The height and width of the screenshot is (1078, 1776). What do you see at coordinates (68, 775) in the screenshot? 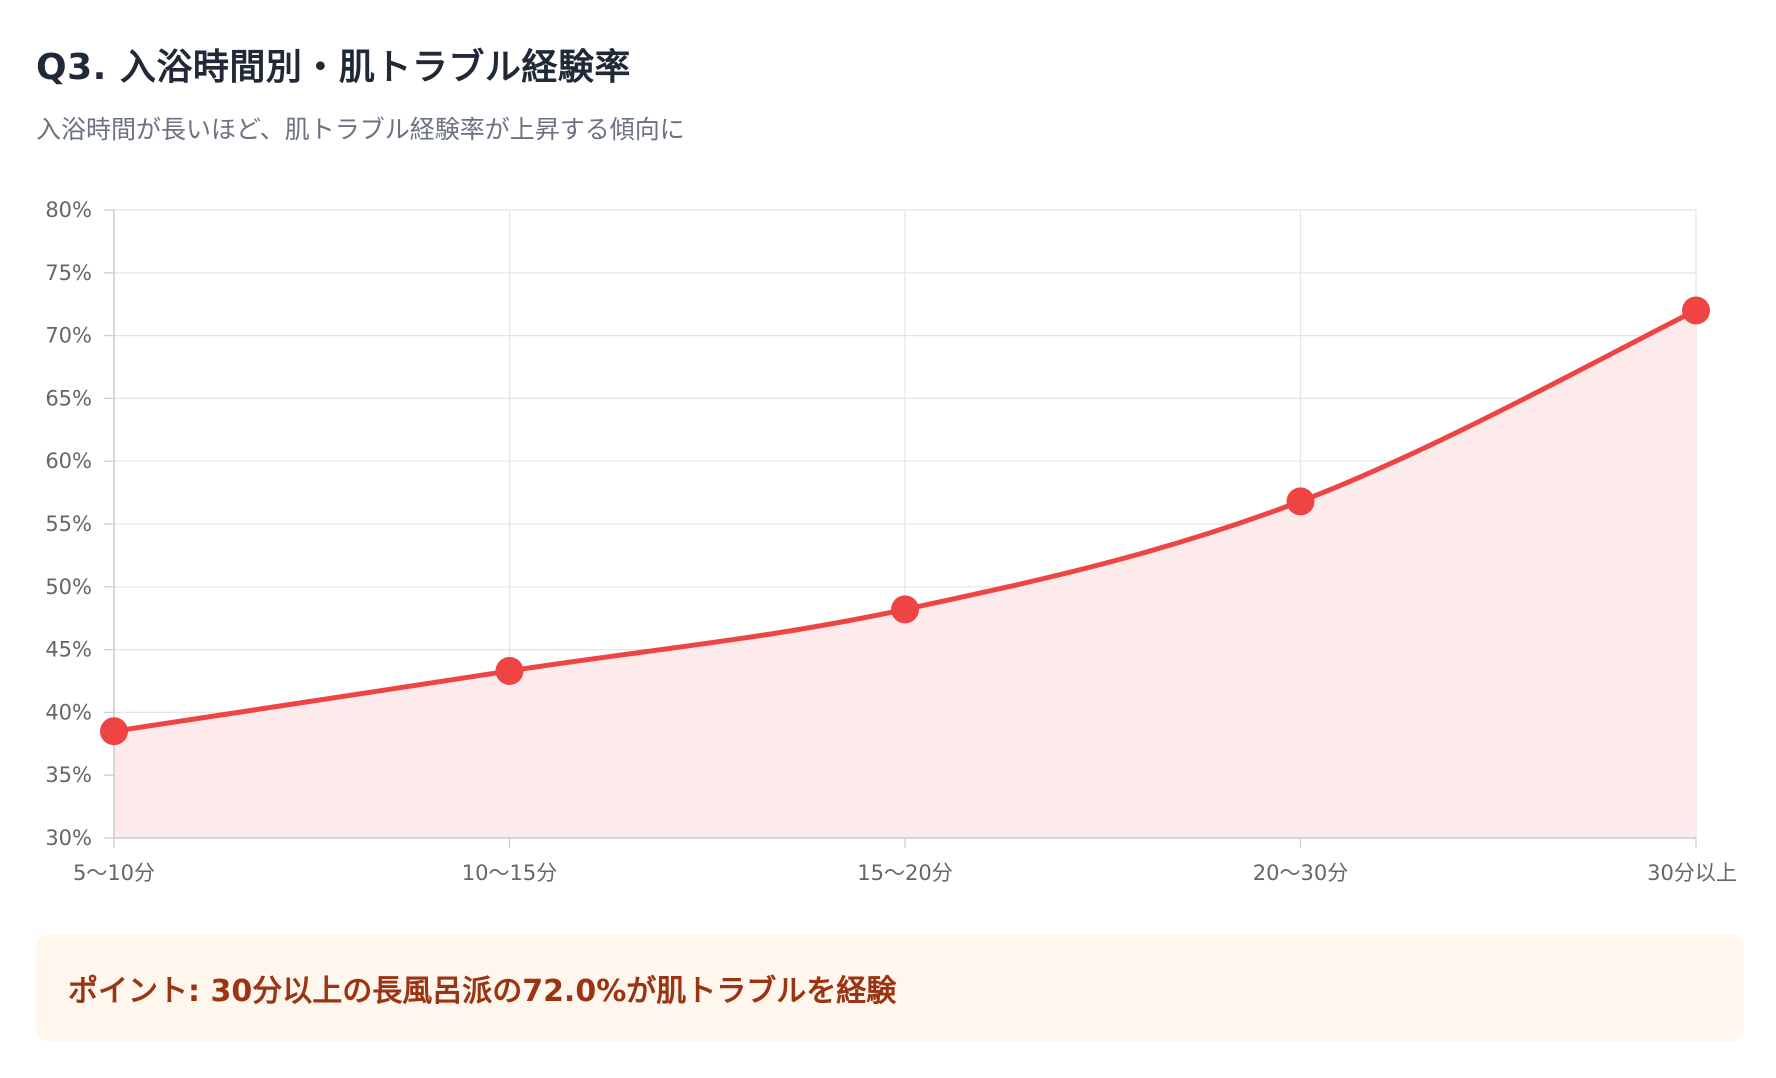
I see `y-tick-label: 35%` at bounding box center [68, 775].